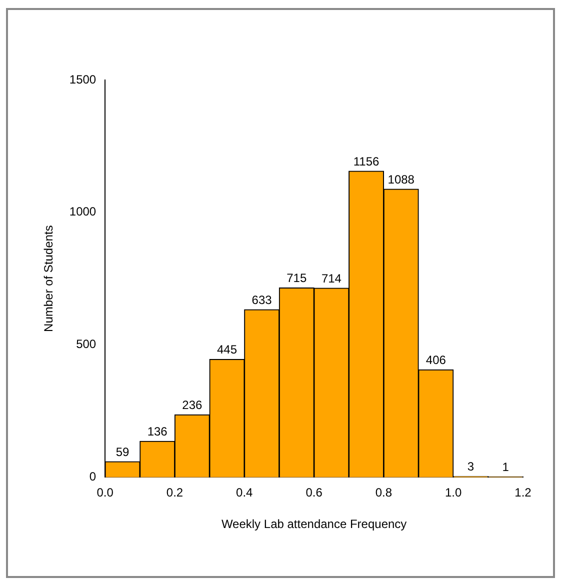 The height and width of the screenshot is (582, 561). What do you see at coordinates (453, 493) in the screenshot?
I see `x-tick-label: 1.0` at bounding box center [453, 493].